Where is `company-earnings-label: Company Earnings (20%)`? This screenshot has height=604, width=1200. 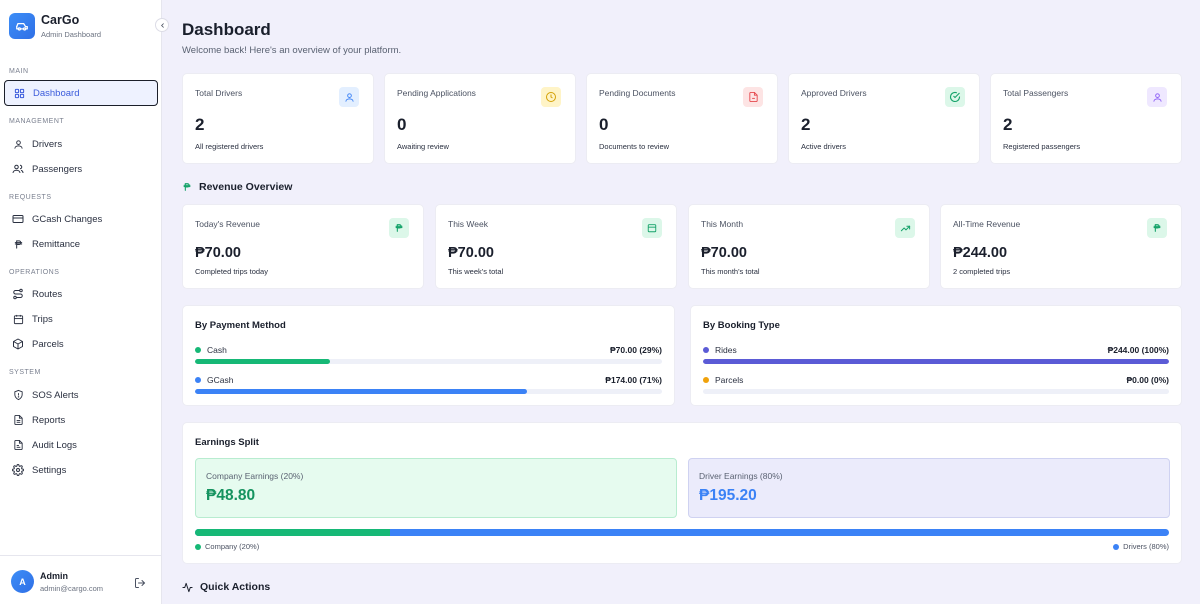 company-earnings-label: Company Earnings (20%) is located at coordinates (255, 476).